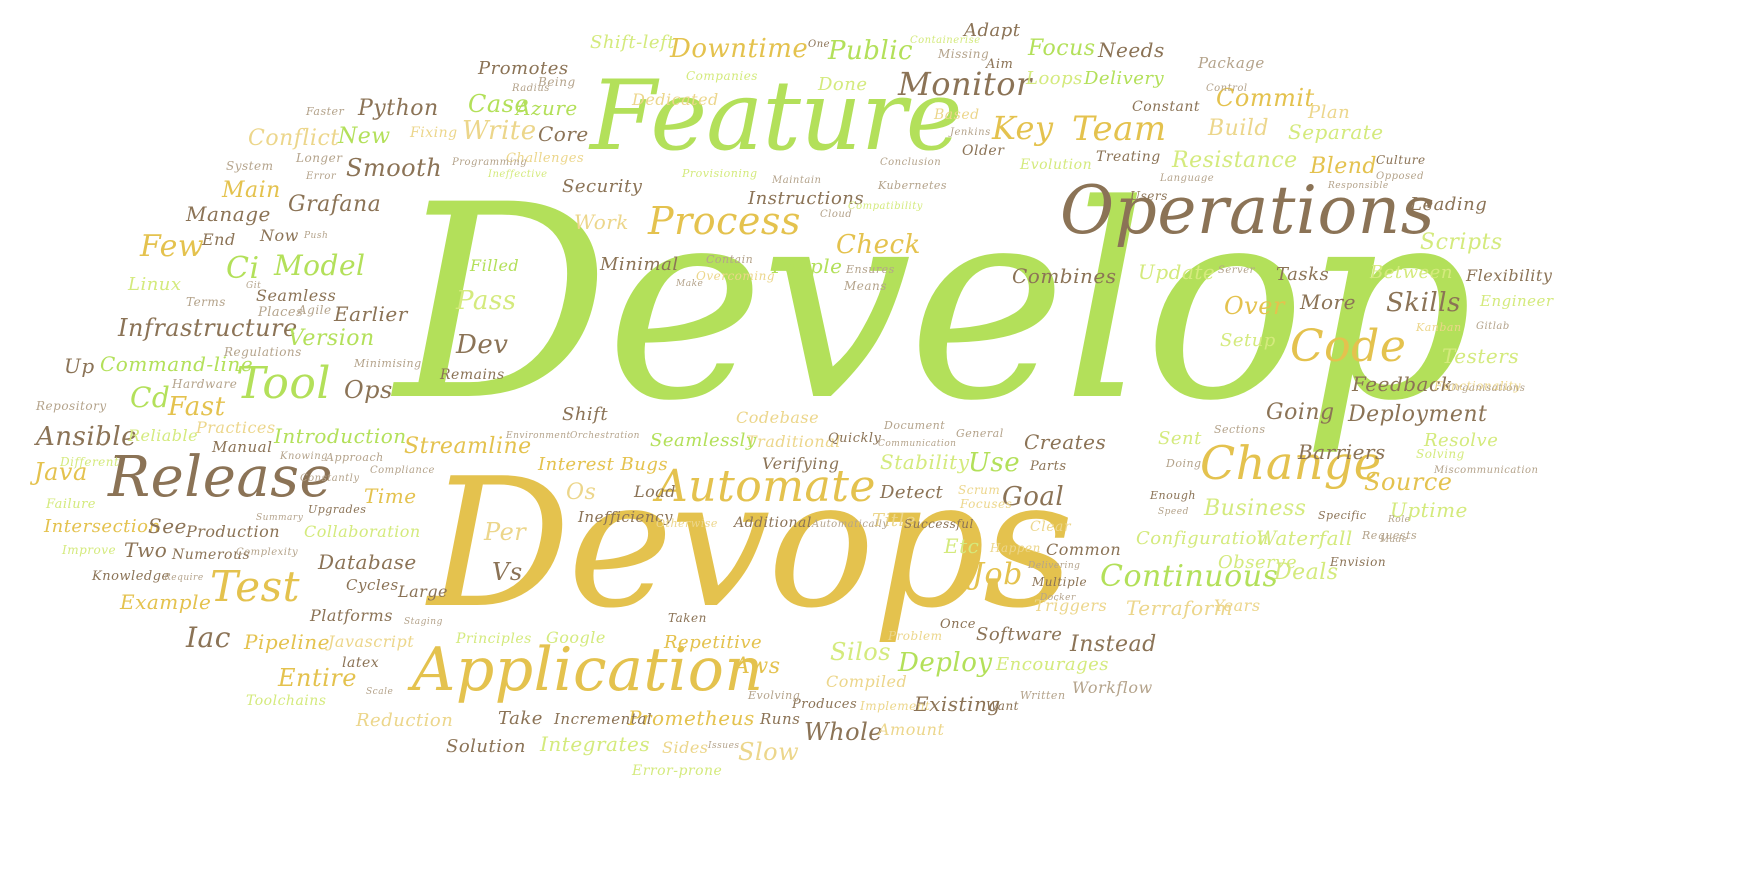 This screenshot has width=1750, height=893. What do you see at coordinates (434, 133) in the screenshot?
I see `word-fixing: Fixing` at bounding box center [434, 133].